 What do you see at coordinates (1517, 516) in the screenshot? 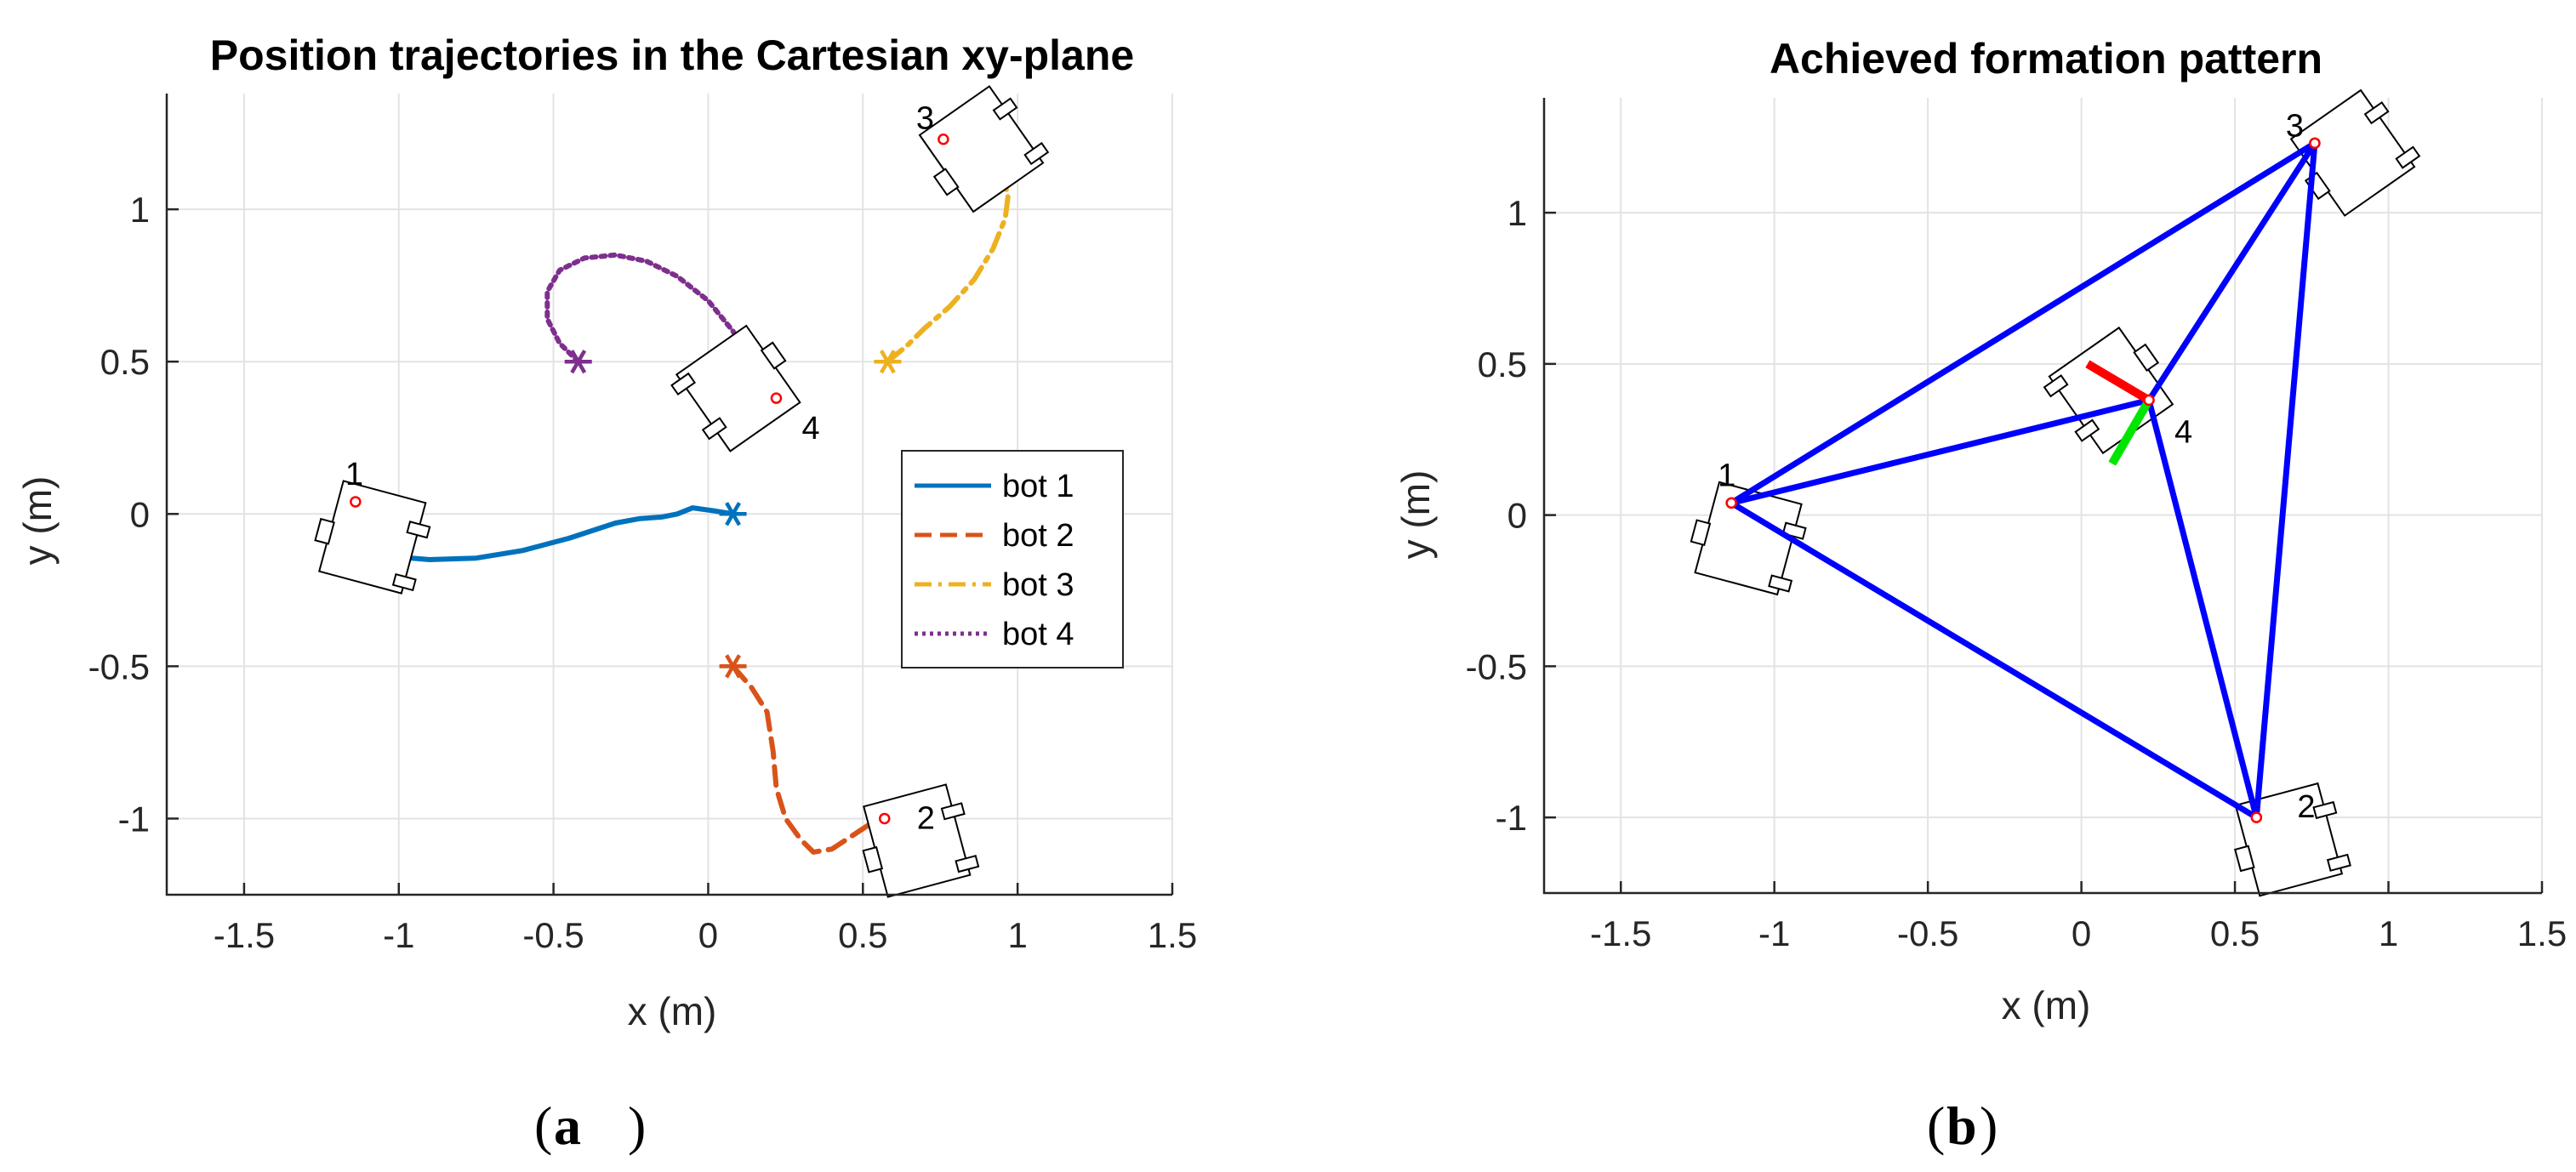
I see `chart-b-ytick-label: 0` at bounding box center [1517, 516].